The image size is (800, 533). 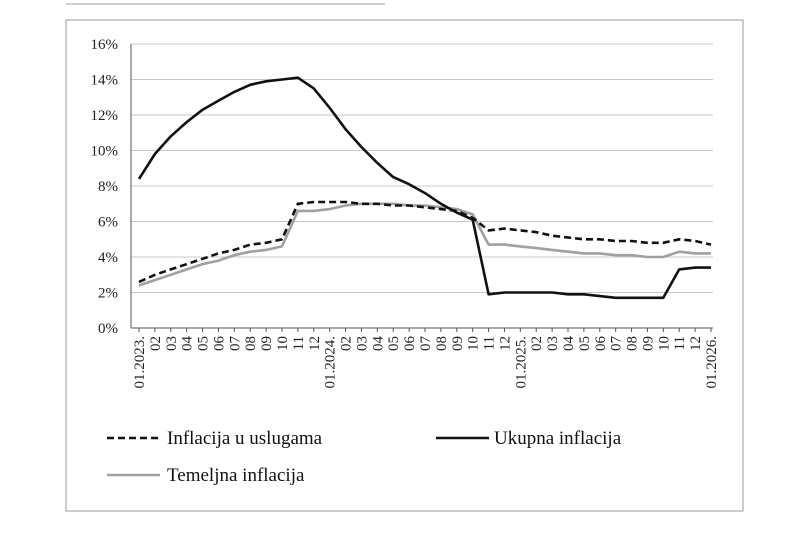 I want to click on legend-label-0: Inflacija u uslugama, so click(x=245, y=438).